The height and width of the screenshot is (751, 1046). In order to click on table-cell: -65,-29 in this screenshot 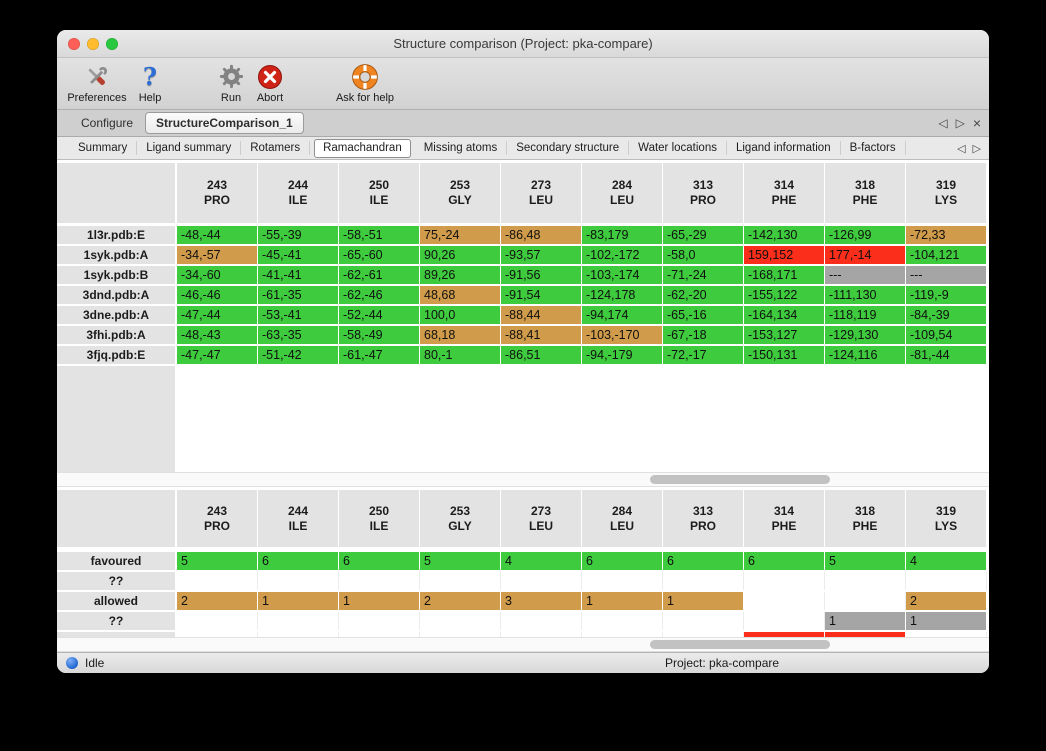, I will do `click(703, 235)`.